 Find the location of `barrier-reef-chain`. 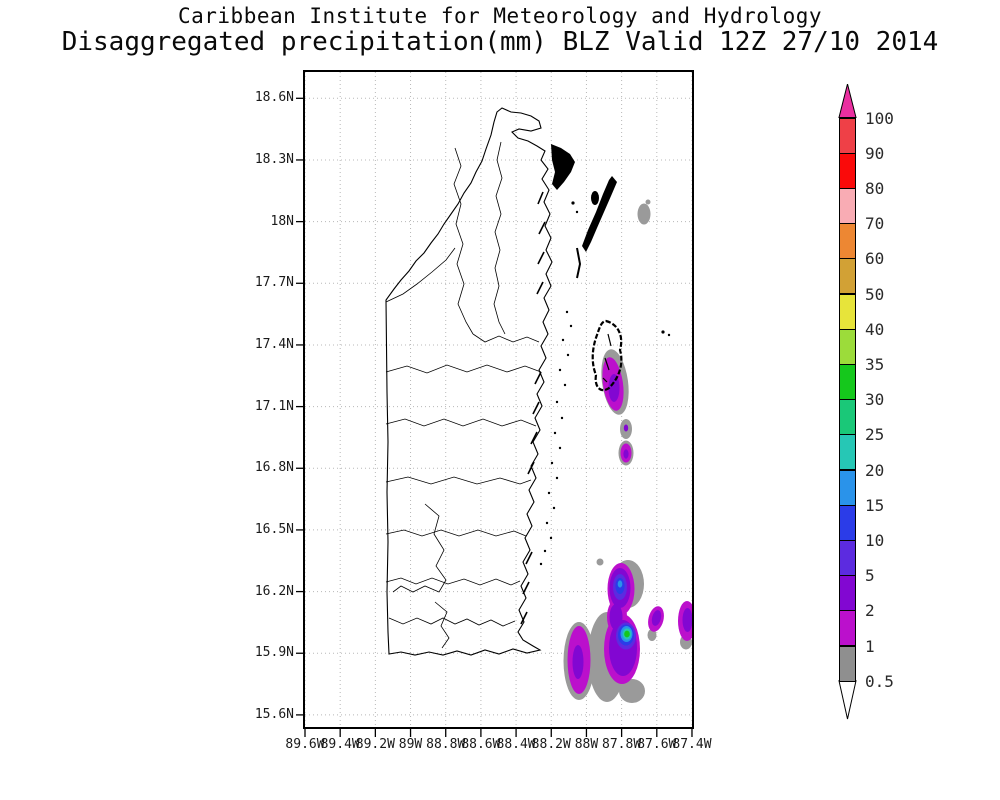

barrier-reef-chain is located at coordinates (599, 214).